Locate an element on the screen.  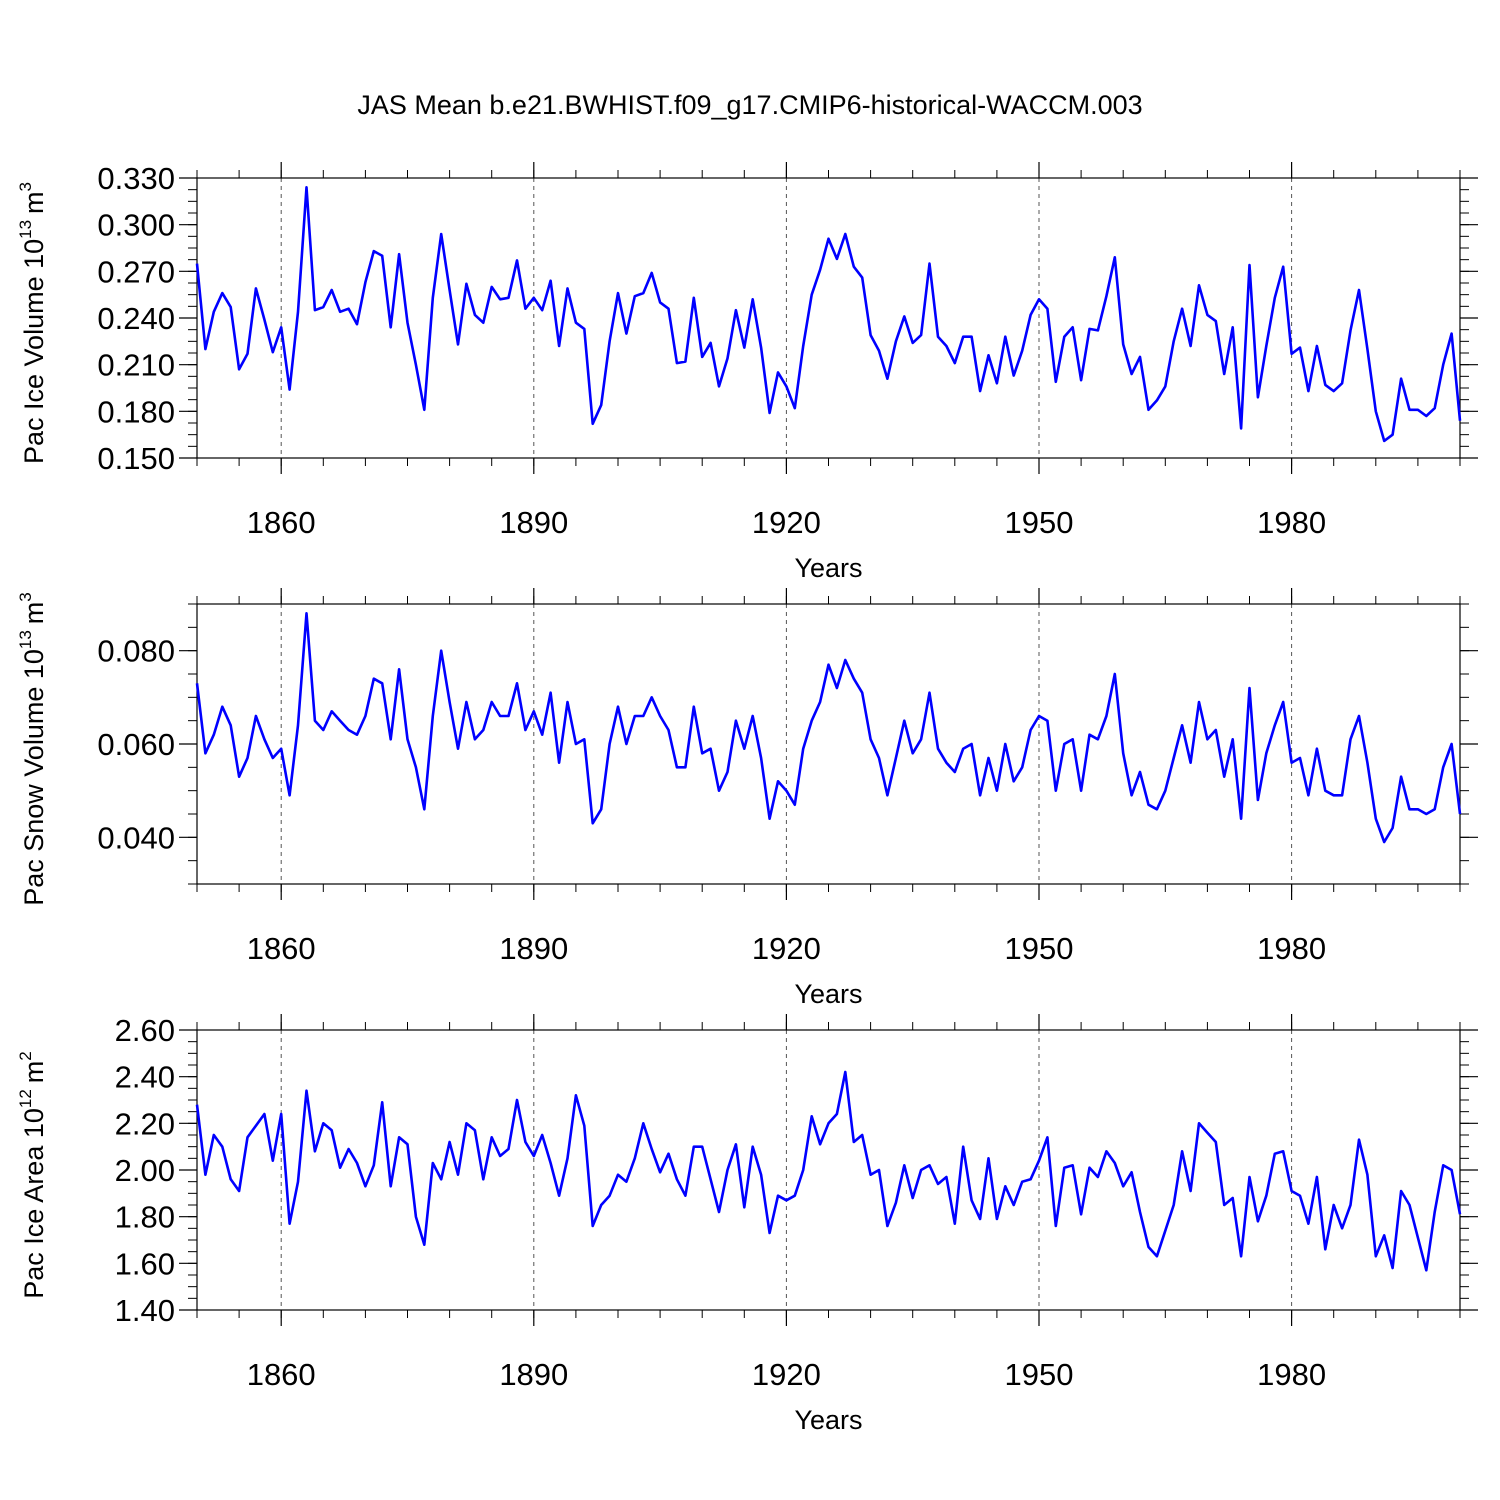
y-tick-label: 2.60 is located at coordinates (145, 1030).